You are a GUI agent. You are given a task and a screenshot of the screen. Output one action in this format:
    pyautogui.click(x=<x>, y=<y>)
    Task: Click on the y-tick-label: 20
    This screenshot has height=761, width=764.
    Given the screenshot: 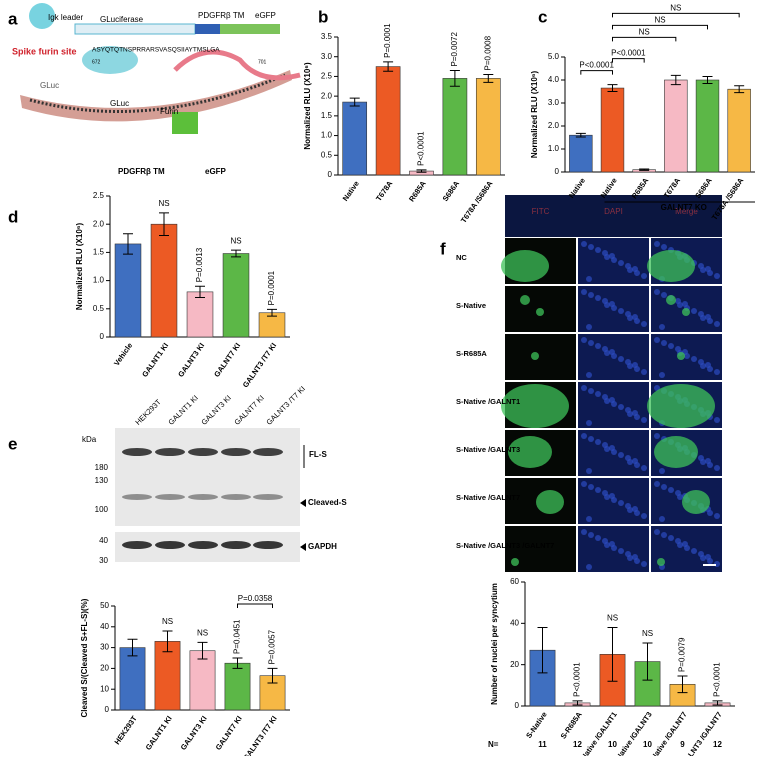 What is the action you would take?
    pyautogui.click(x=514, y=664)
    